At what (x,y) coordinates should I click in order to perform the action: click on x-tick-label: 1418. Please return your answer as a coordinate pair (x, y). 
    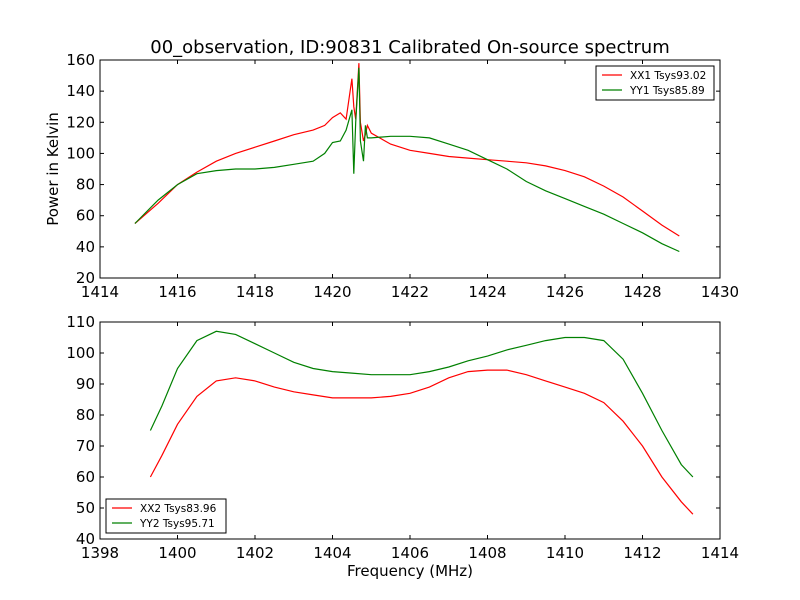
    Looking at the image, I should click on (255, 292).